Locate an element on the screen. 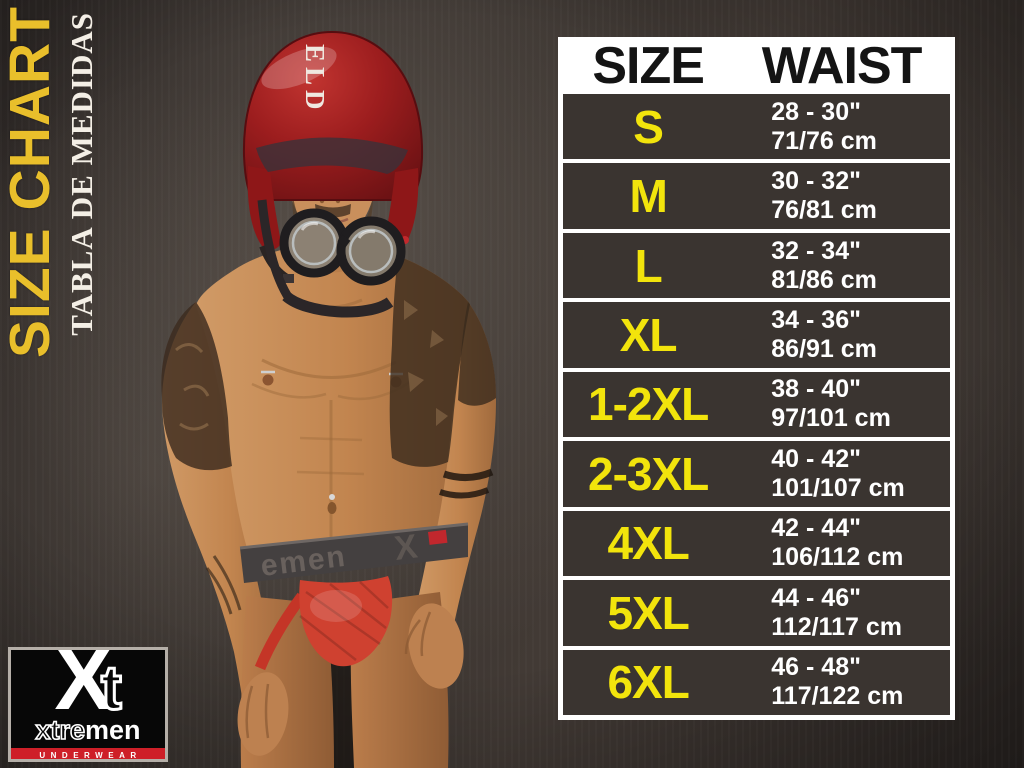 The width and height of the screenshot is (1024, 768). waistband-x-letter: X is located at coordinates (405, 547).